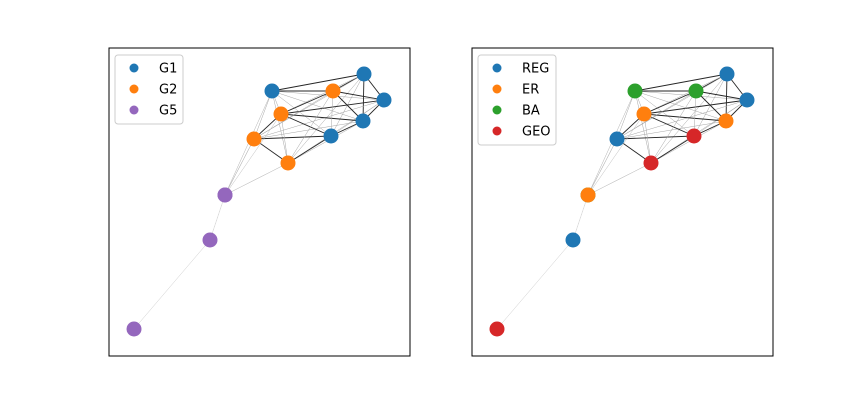 The height and width of the screenshot is (400, 860). Describe the element at coordinates (535, 69) in the screenshot. I see `legend-label: REG` at that location.